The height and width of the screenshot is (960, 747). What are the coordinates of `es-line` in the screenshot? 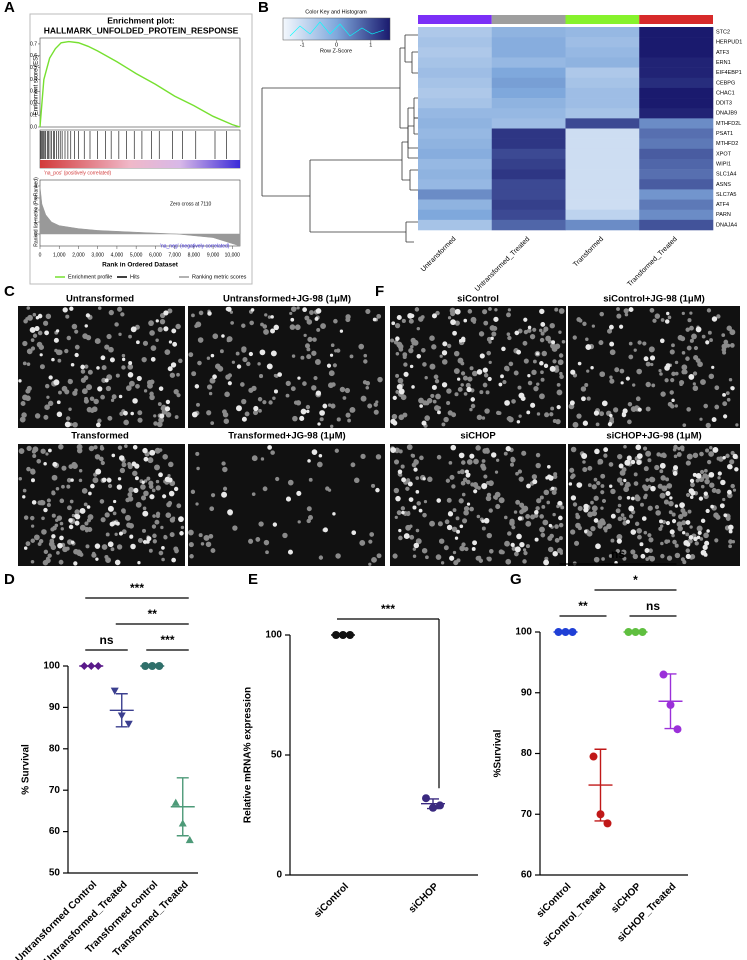 It's located at (140, 84).